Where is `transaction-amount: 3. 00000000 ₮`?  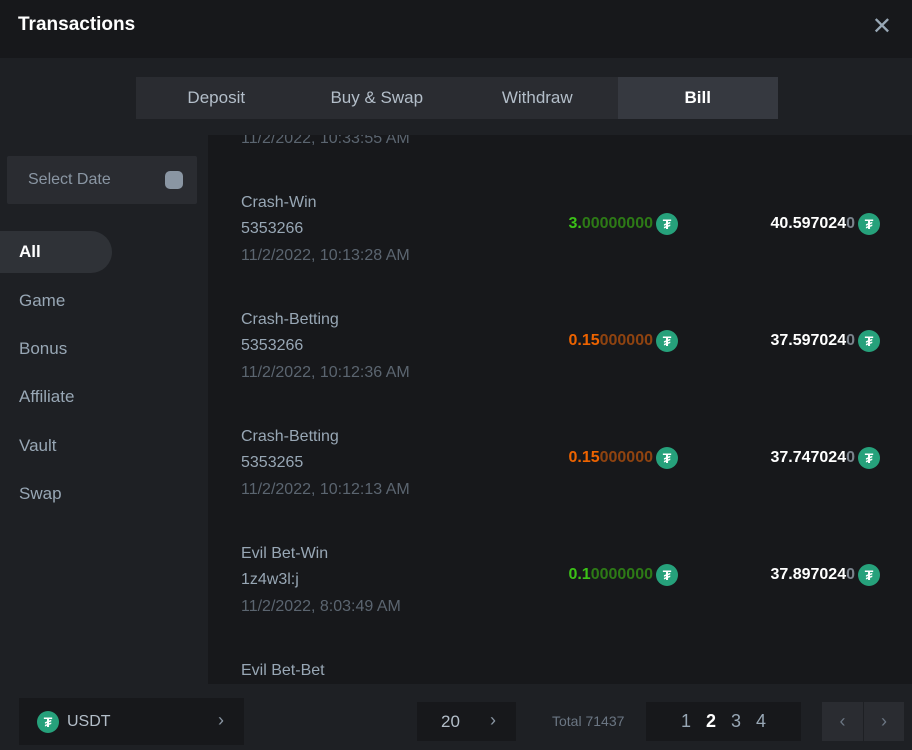 transaction-amount: 3. 00000000 ₮ is located at coordinates (623, 224).